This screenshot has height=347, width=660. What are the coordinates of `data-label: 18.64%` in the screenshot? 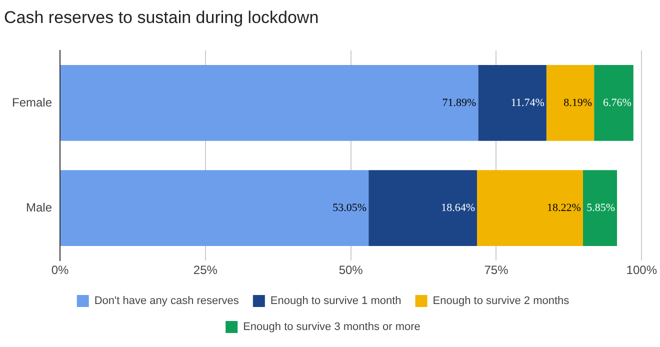 It's located at (458, 208).